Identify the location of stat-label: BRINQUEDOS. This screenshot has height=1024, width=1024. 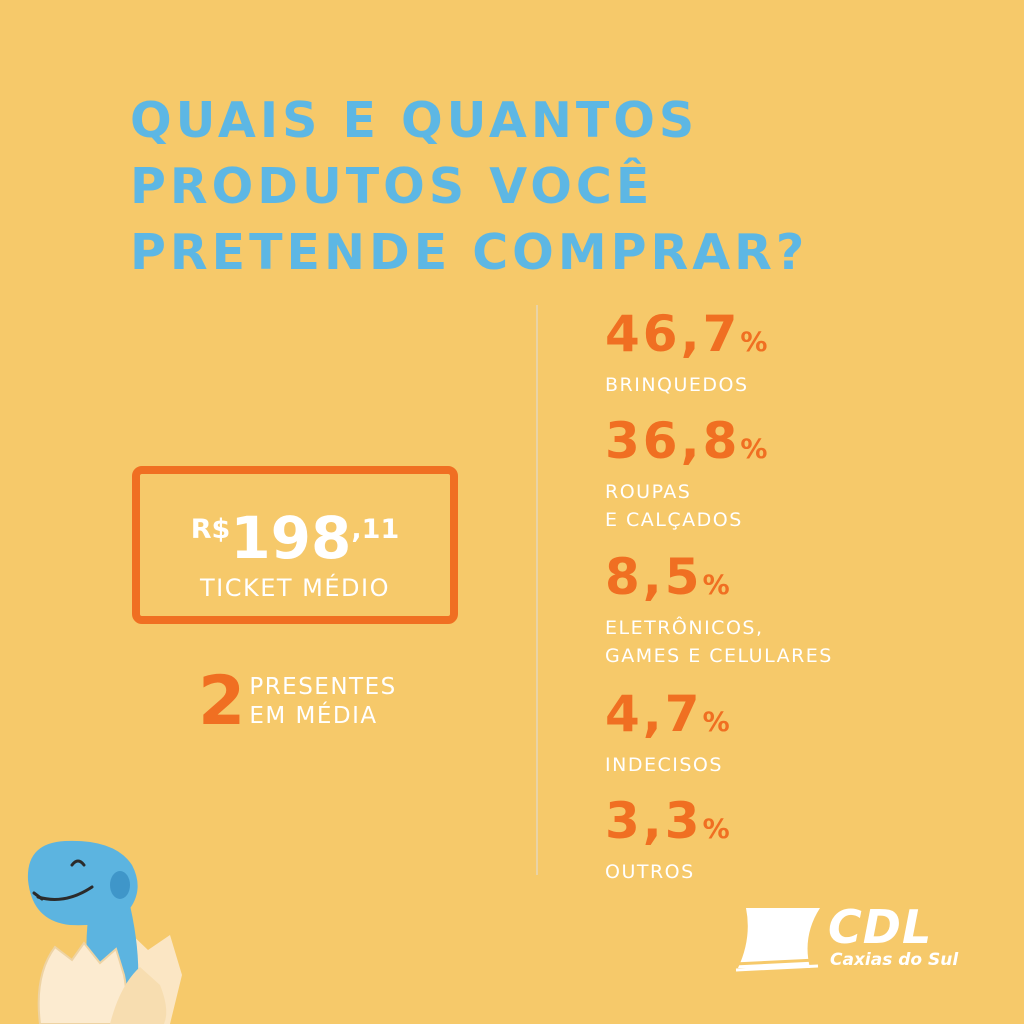
(686, 385).